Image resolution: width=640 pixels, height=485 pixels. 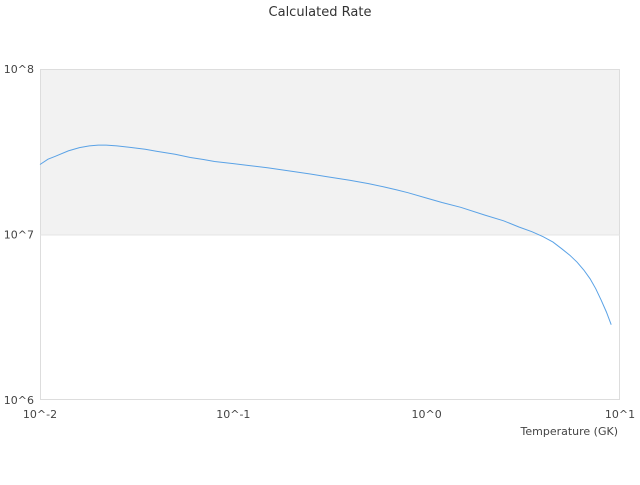 What do you see at coordinates (569, 431) in the screenshot?
I see `x-axis-title: Temperature (GK)` at bounding box center [569, 431].